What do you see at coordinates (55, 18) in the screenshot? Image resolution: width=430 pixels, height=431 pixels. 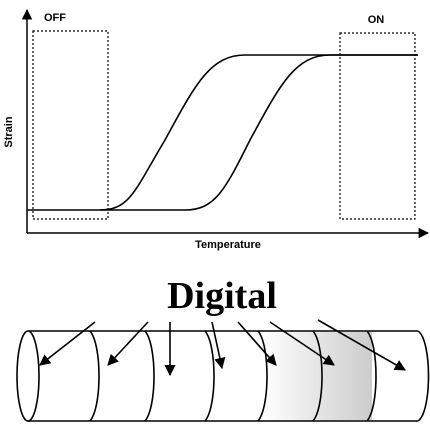 I see `off-label: OFF` at bounding box center [55, 18].